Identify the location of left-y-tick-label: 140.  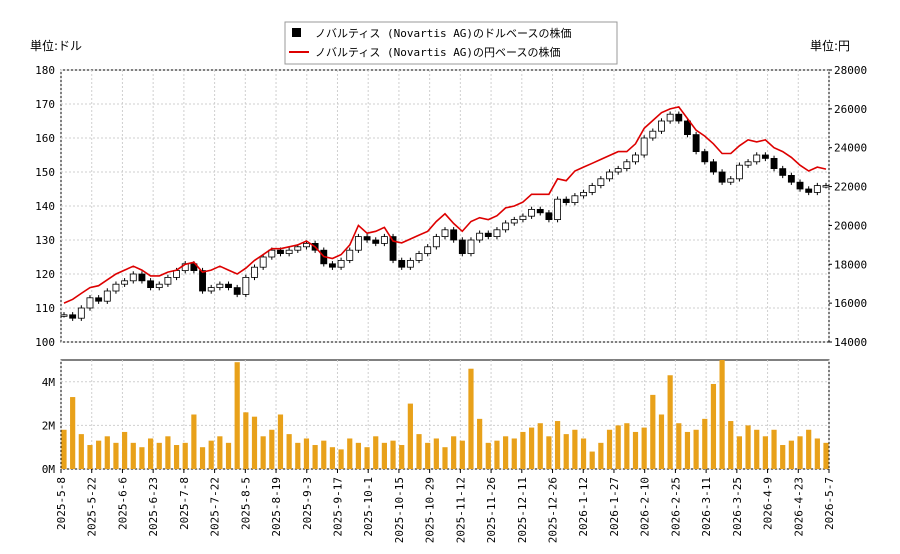
(45, 206).